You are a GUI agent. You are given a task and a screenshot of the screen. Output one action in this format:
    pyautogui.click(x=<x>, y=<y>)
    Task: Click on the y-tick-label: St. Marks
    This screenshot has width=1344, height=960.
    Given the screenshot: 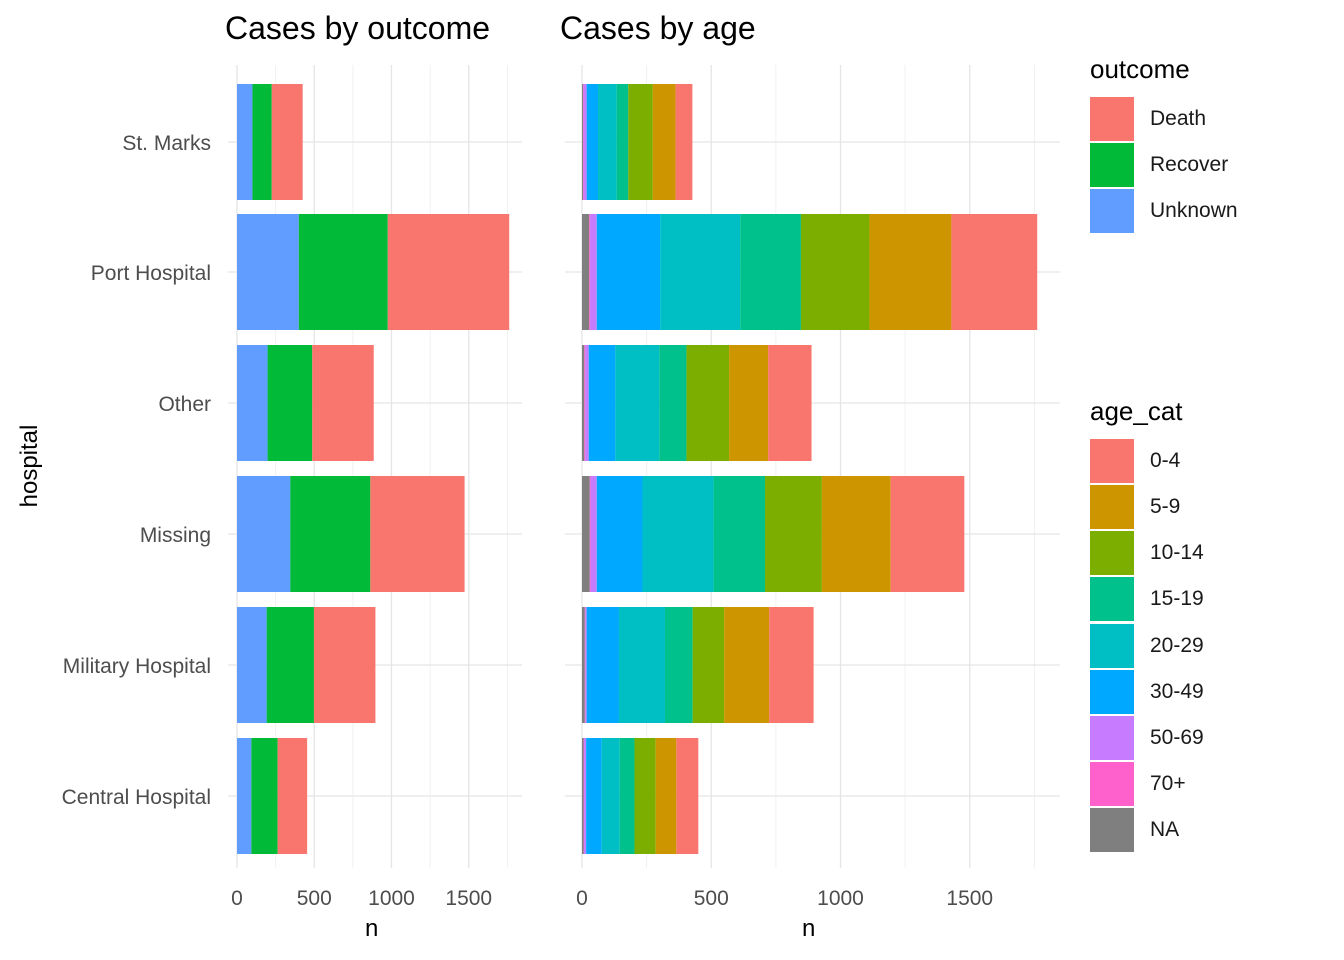 What is the action you would take?
    pyautogui.click(x=166, y=143)
    